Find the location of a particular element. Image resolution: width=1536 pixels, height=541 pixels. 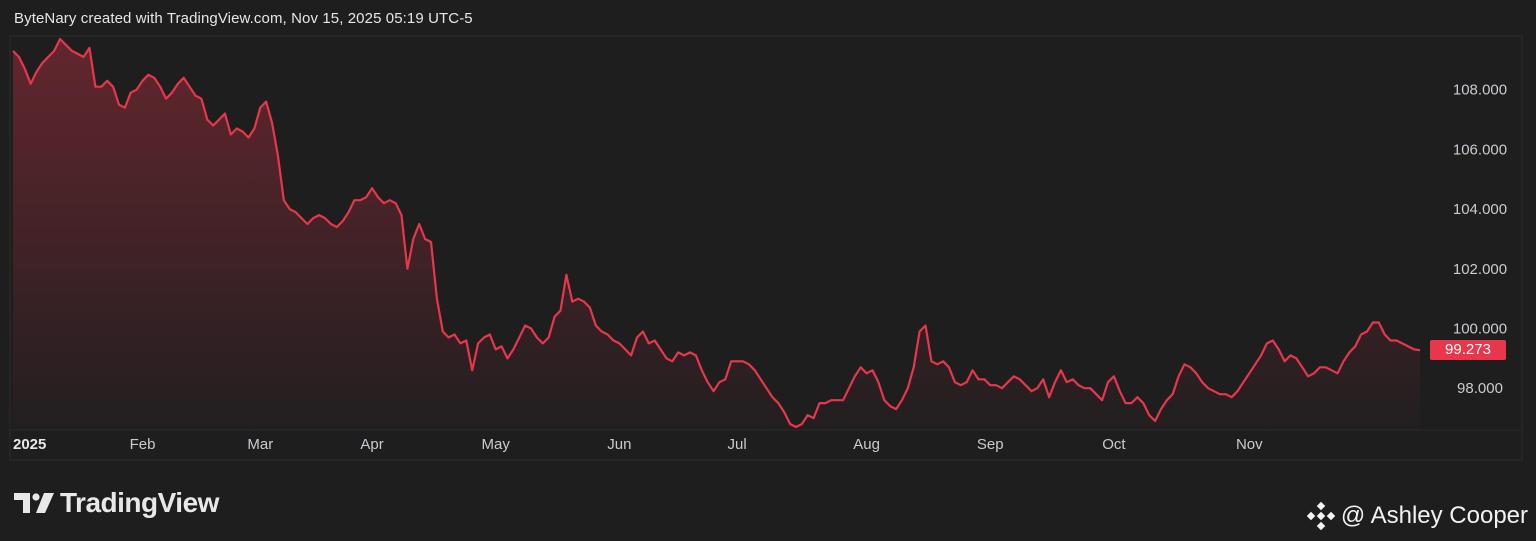

y-tick-label: 98.000 is located at coordinates (1480, 388).